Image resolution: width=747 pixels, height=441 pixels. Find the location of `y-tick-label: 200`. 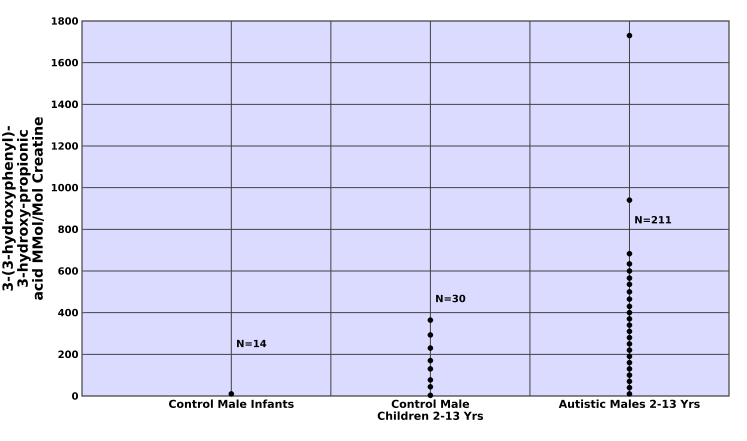

y-tick-label: 200 is located at coordinates (68, 354).